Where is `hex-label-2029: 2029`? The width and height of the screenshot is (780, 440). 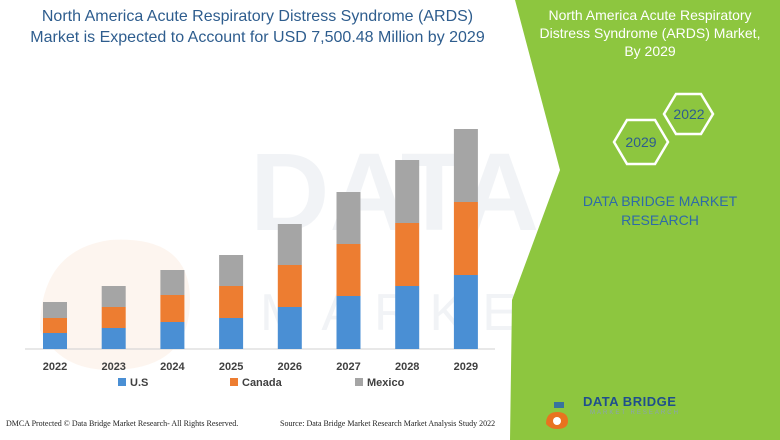 hex-label-2029: 2029 is located at coordinates (641, 142).